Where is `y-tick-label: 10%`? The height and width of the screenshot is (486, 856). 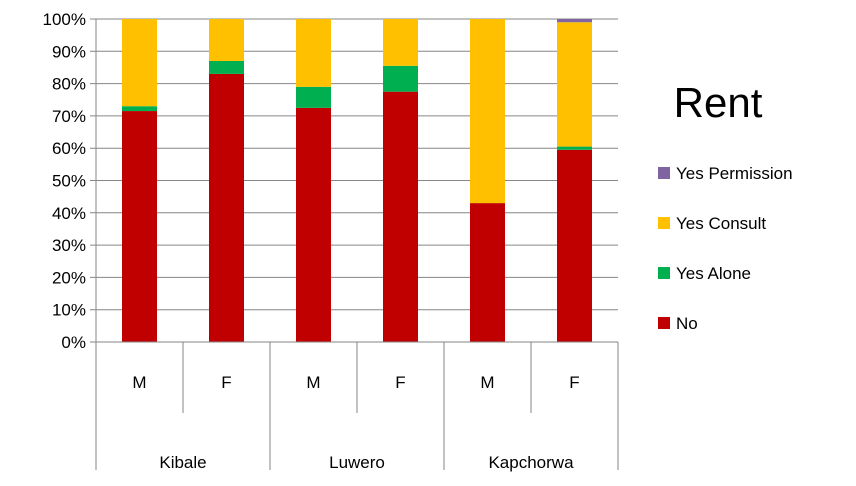
y-tick-label: 10% is located at coordinates (69, 310).